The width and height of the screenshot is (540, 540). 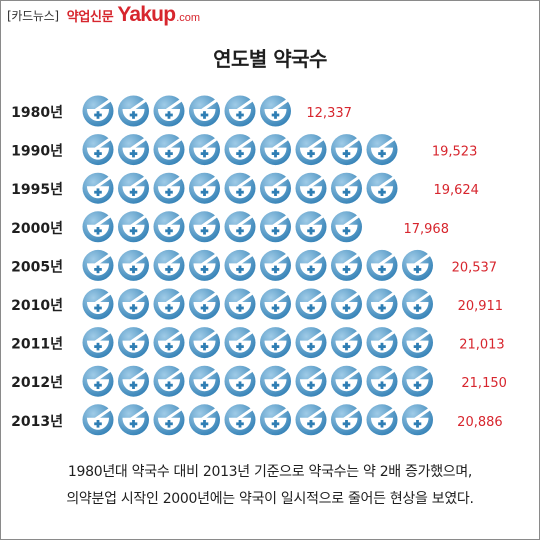 I want to click on header: [카드뉴스] 약업신문 Yakup .com, so click(x=104, y=14).